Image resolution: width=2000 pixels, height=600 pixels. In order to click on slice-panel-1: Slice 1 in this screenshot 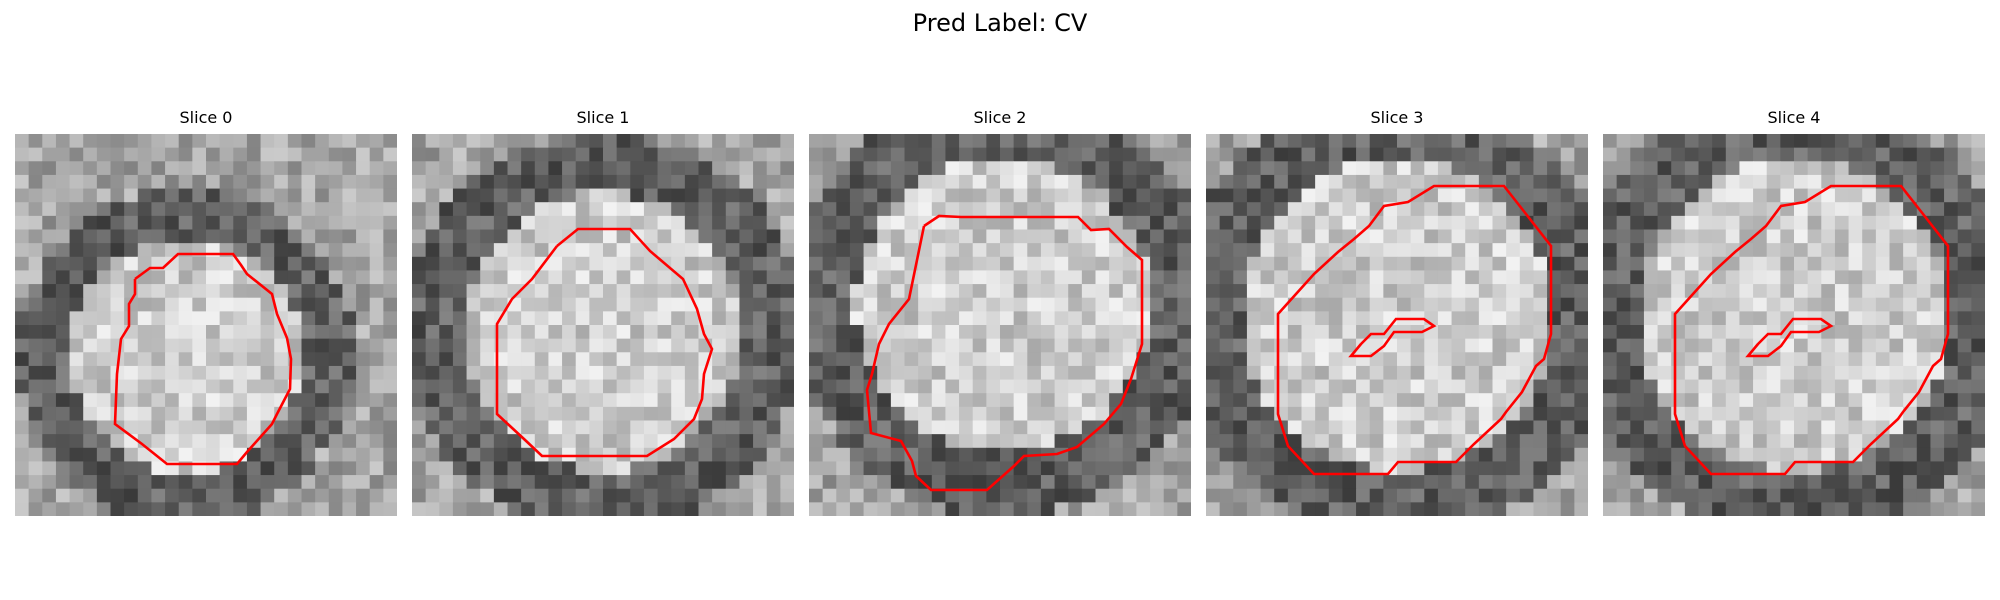, I will do `click(603, 313)`.